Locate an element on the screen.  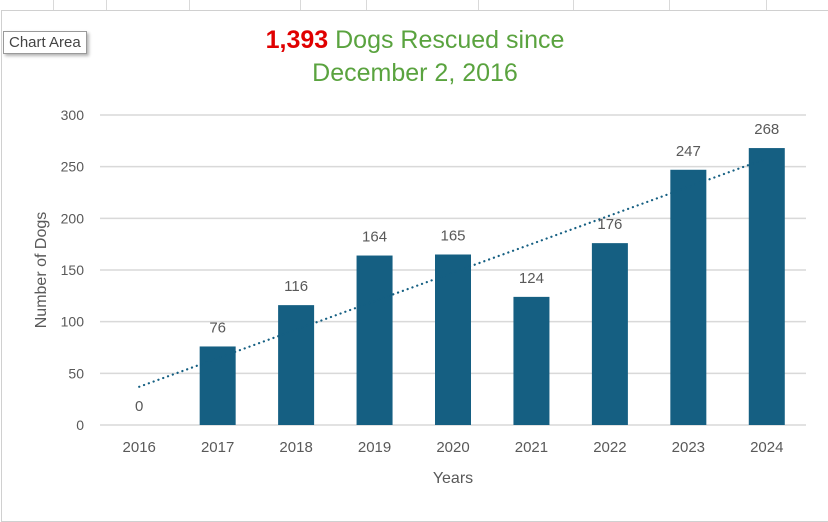
title-text: Dogs Rescued since is located at coordinates (450, 40).